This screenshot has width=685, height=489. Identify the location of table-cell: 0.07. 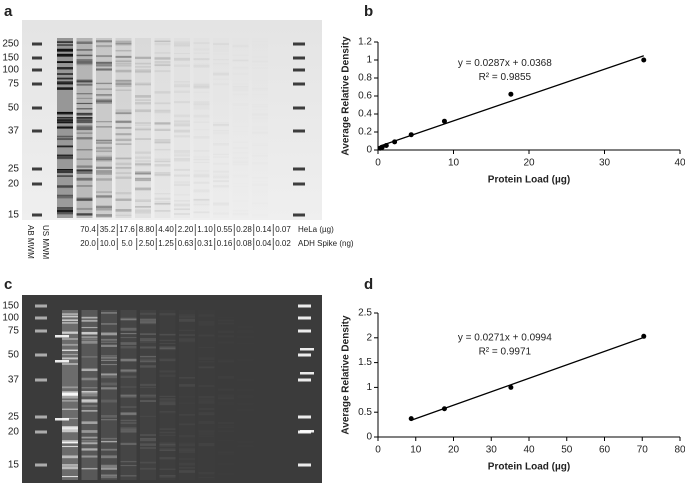
(283, 229).